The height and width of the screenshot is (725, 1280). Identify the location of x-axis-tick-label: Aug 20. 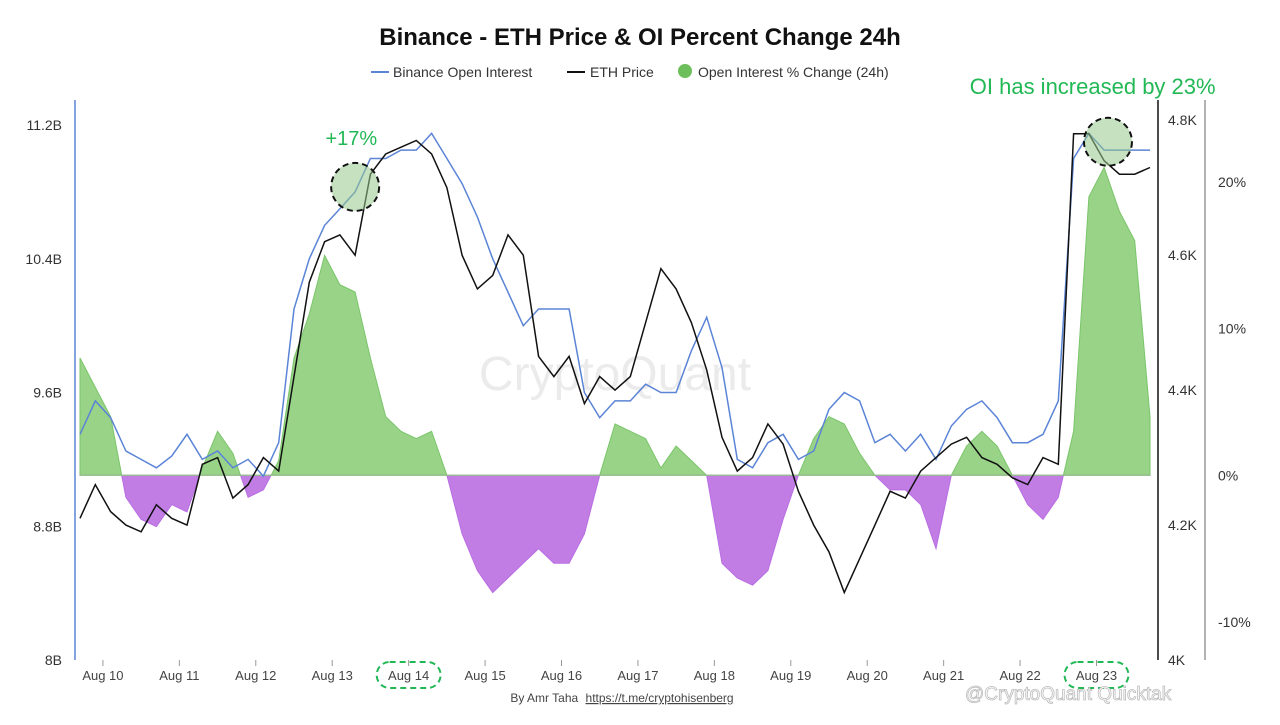
(867, 675).